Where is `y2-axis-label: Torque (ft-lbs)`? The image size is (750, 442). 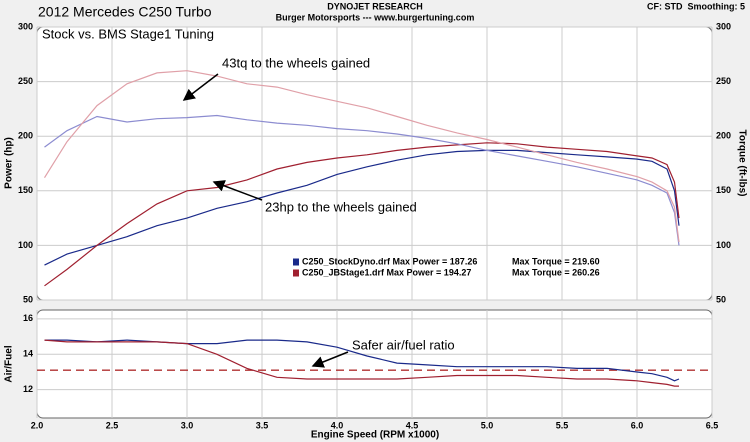 y2-axis-label: Torque (ft-lbs) is located at coordinates (741, 162).